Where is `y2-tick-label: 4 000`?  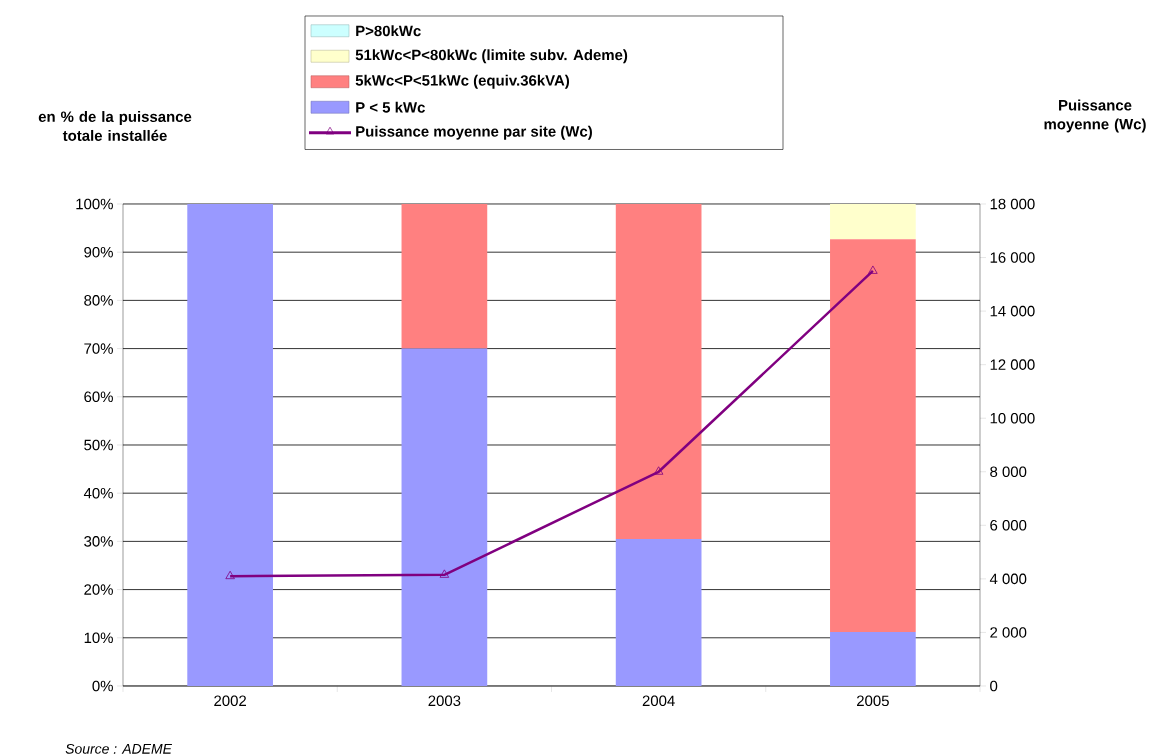
y2-tick-label: 4 000 is located at coordinates (1008, 579).